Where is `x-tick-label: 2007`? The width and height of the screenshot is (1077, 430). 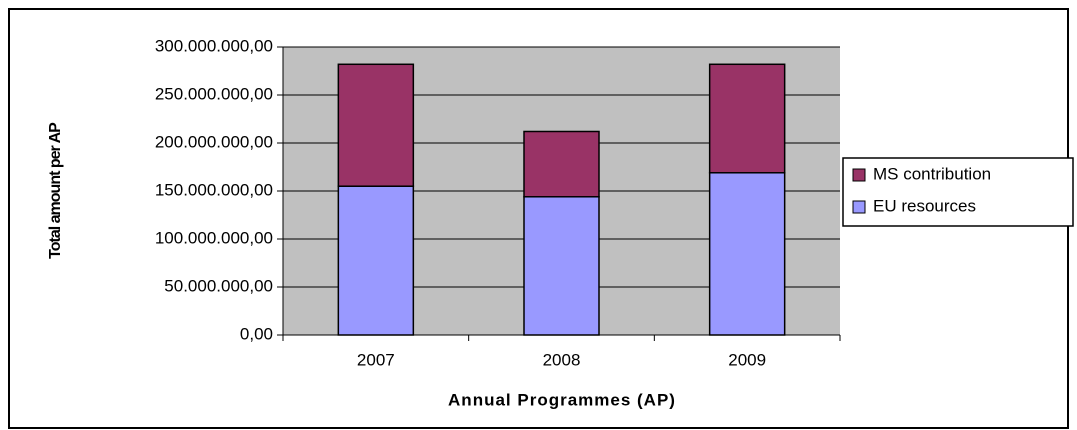
x-tick-label: 2007 is located at coordinates (376, 359).